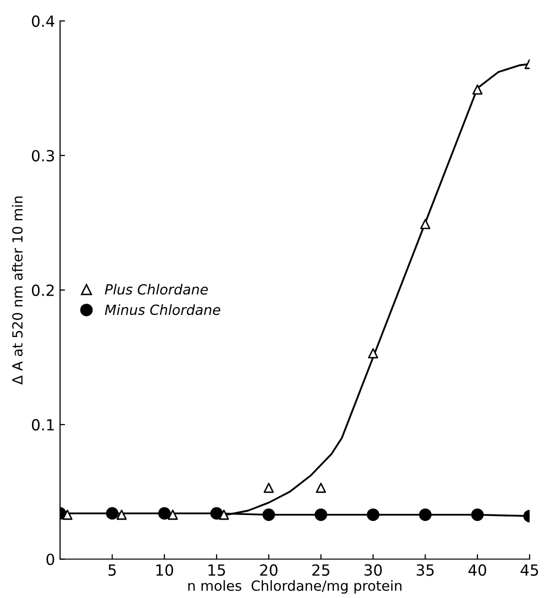 This screenshot has height=598, width=546. I want to click on x-tick-label: 5, so click(112, 570).